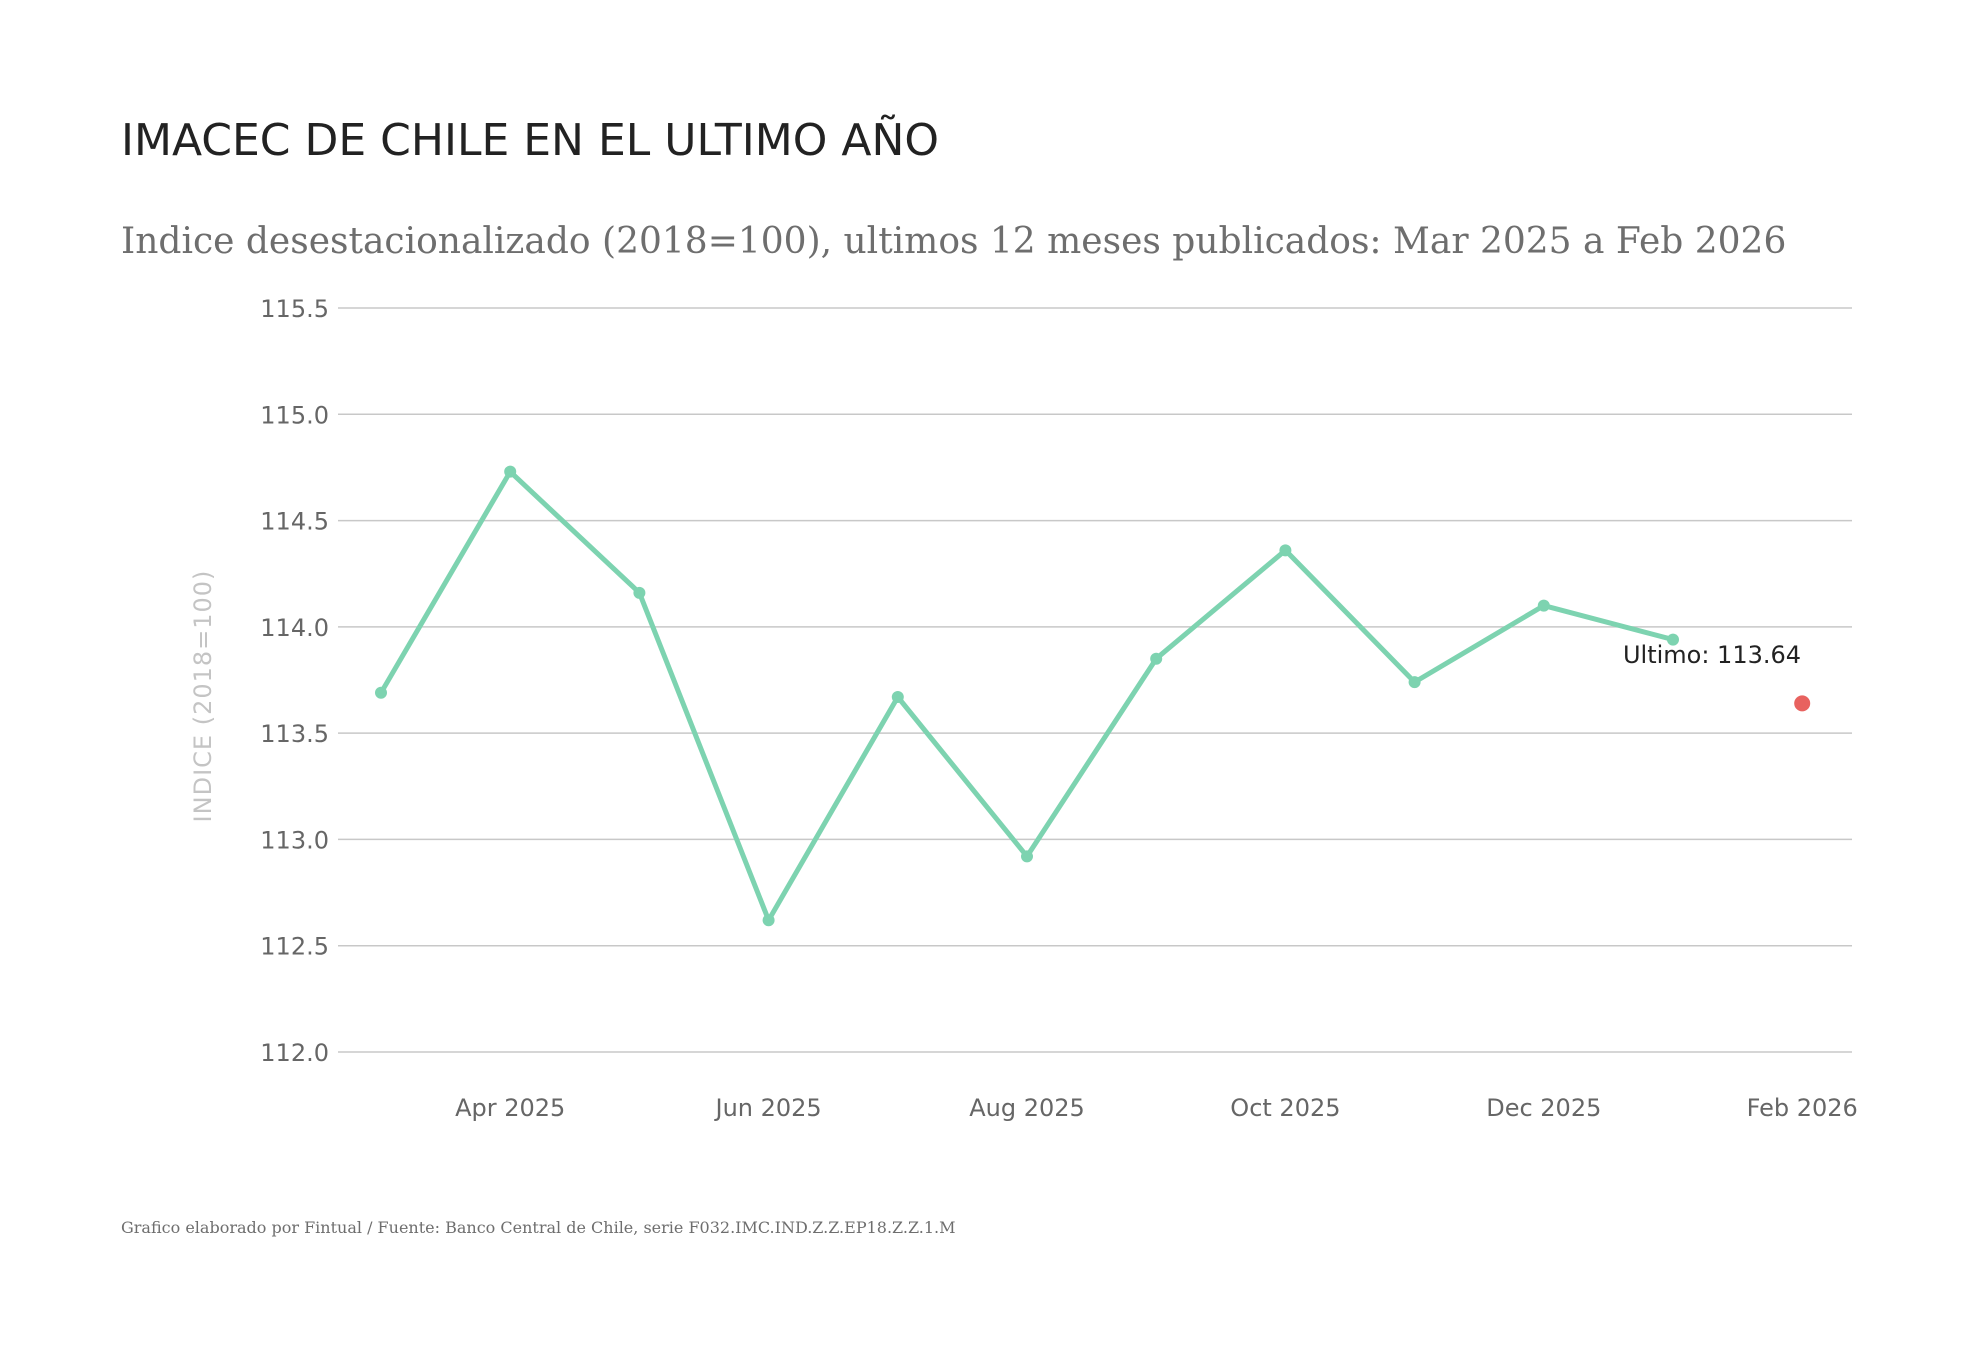 The width and height of the screenshot is (1969, 1349). What do you see at coordinates (294, 415) in the screenshot?
I see `y-tick-label: 115.0` at bounding box center [294, 415].